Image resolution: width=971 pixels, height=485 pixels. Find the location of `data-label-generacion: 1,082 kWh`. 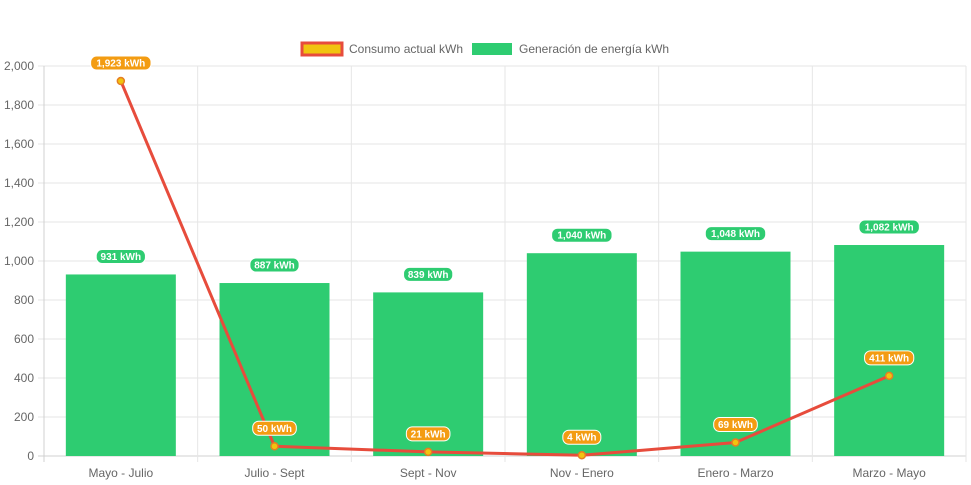

data-label-generacion: 1,082 kWh is located at coordinates (889, 228).